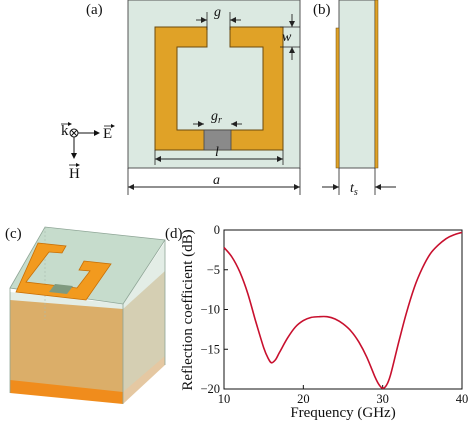  What do you see at coordinates (63, 271) in the screenshot?
I see `ring-3d` at bounding box center [63, 271].